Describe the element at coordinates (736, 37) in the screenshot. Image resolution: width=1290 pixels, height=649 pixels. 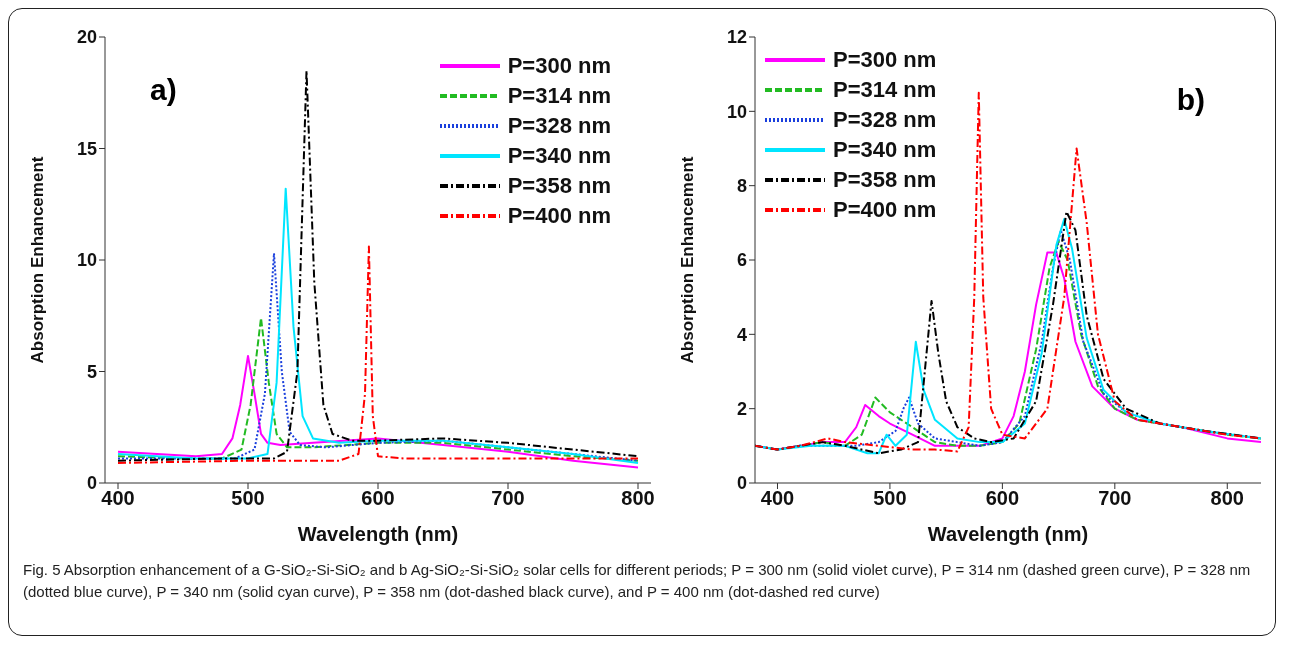
I see `y-tick-label: 12` at that location.